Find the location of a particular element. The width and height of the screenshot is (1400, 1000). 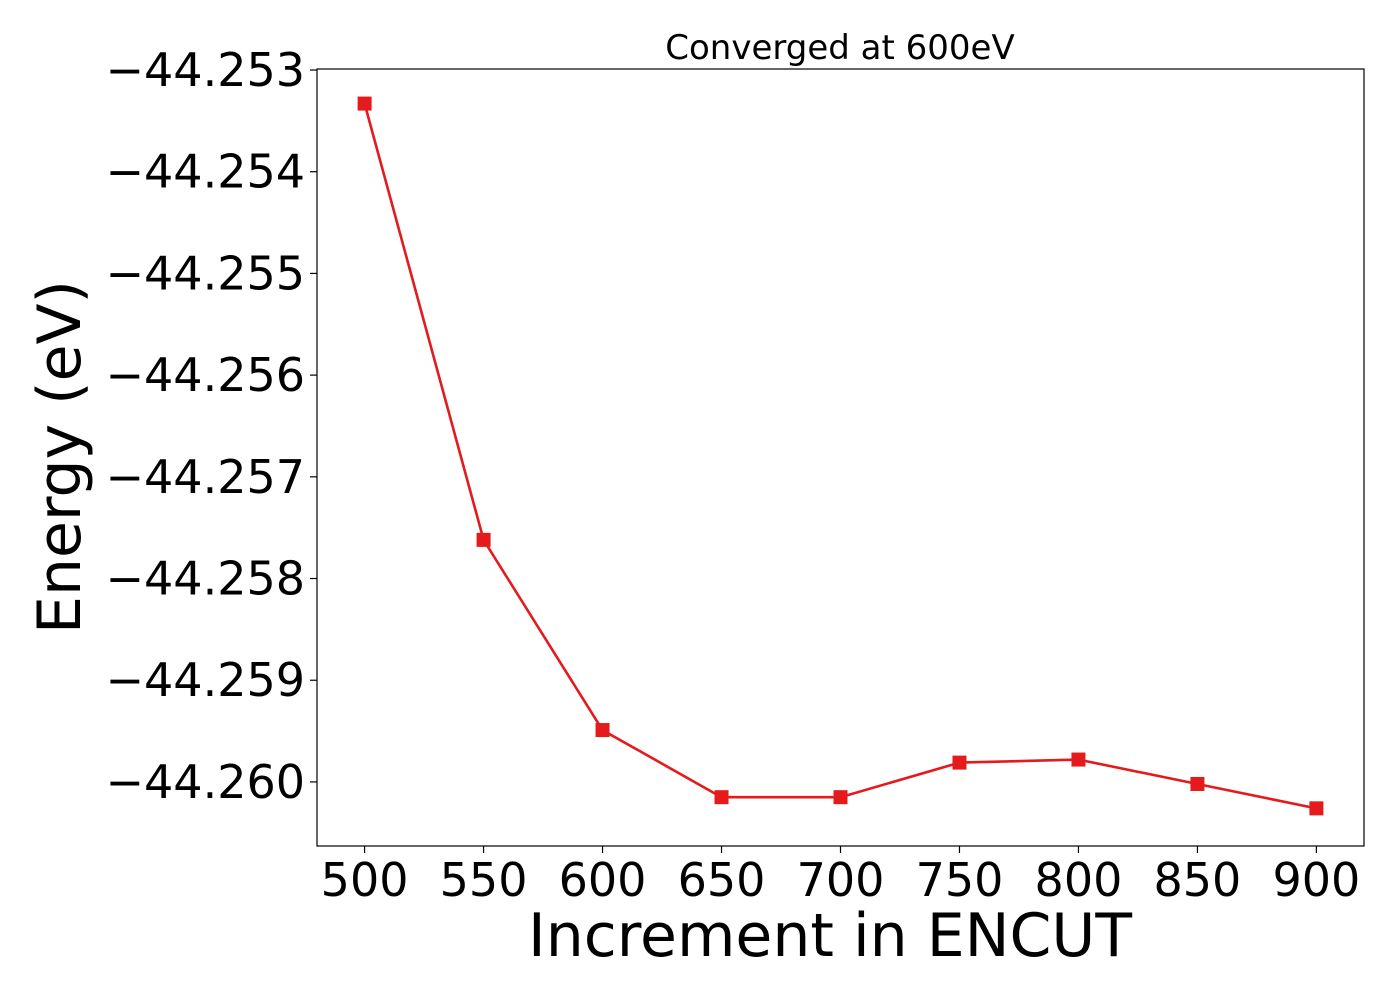

x-tick-label: 550 is located at coordinates (484, 880).